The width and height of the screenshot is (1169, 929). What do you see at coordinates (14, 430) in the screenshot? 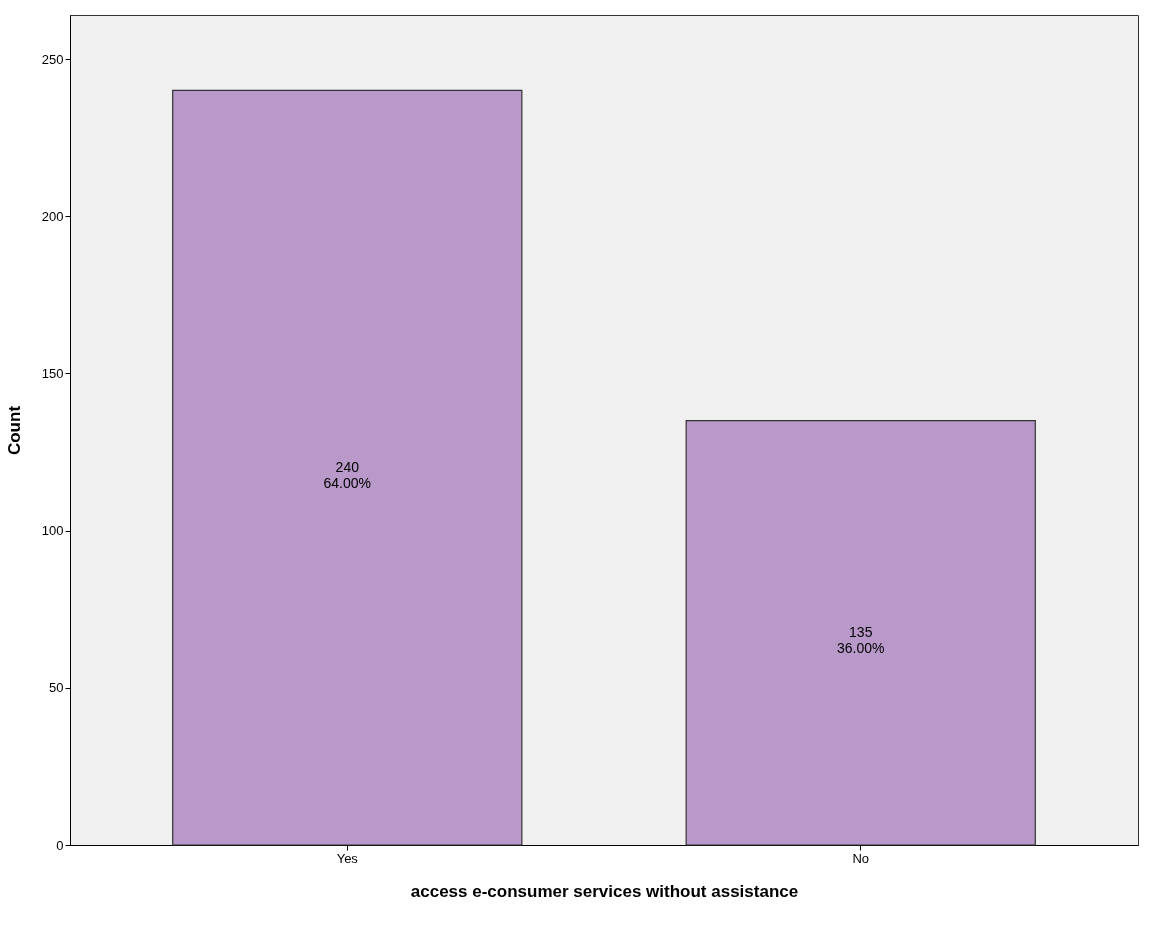
I see `y-axis-title: Count` at bounding box center [14, 430].